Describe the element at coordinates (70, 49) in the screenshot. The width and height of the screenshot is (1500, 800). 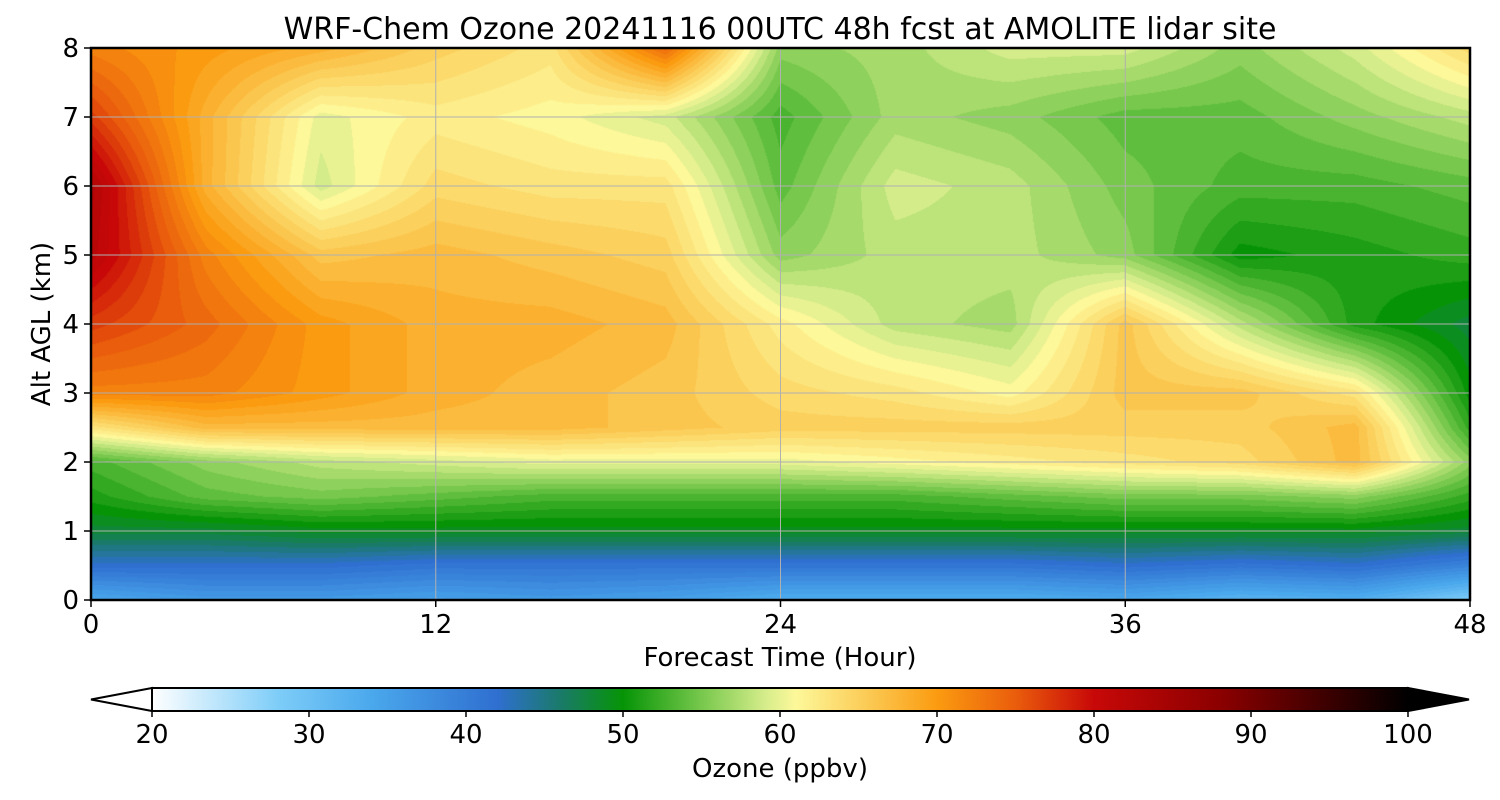
I see `y-tick-label: 8` at that location.